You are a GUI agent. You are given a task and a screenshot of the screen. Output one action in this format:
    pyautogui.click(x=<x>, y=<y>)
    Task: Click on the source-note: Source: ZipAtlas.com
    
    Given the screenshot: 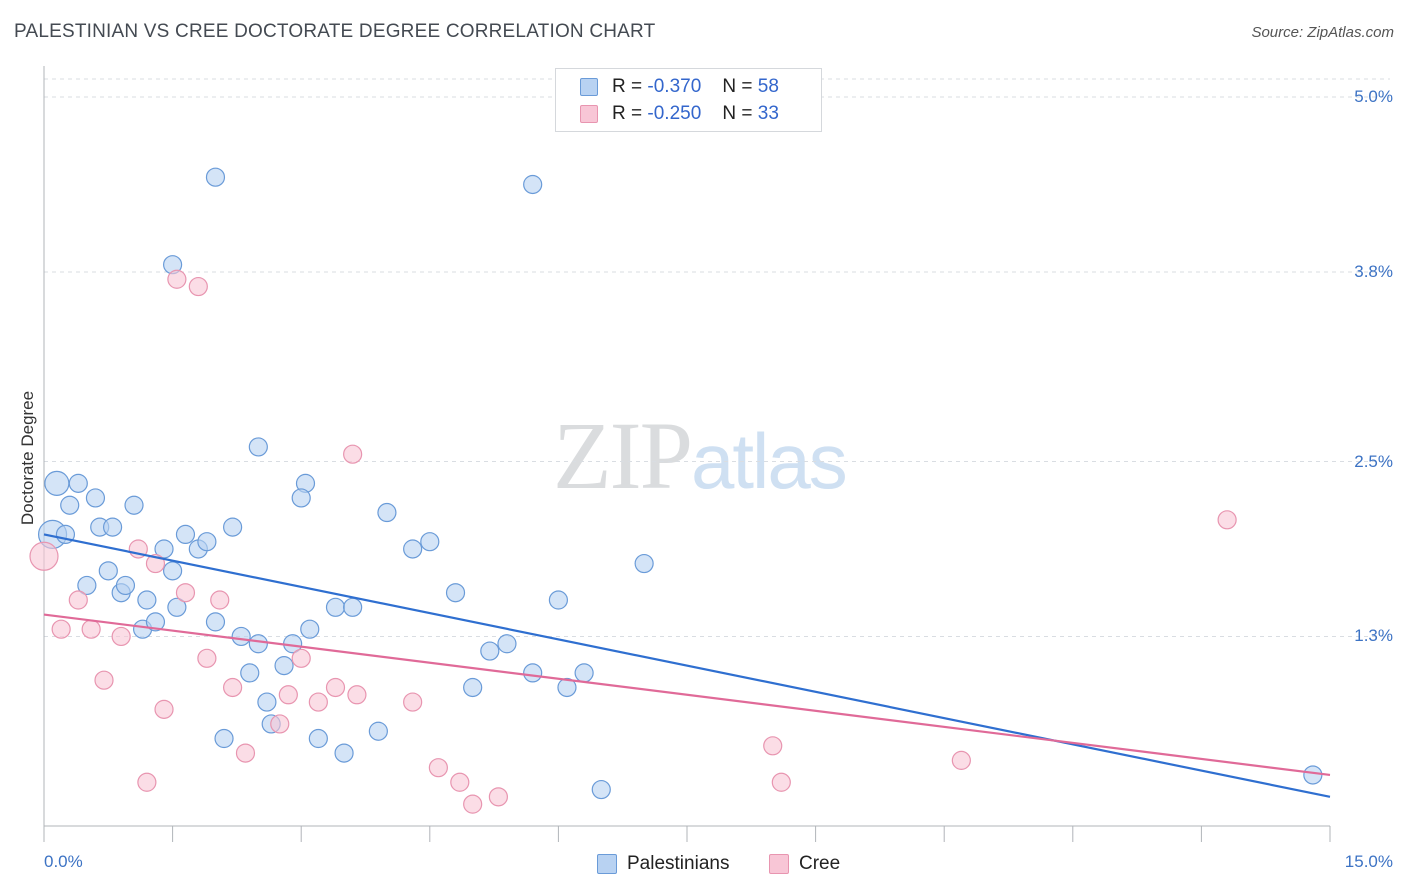 What is the action you would take?
    pyautogui.click(x=1322, y=32)
    